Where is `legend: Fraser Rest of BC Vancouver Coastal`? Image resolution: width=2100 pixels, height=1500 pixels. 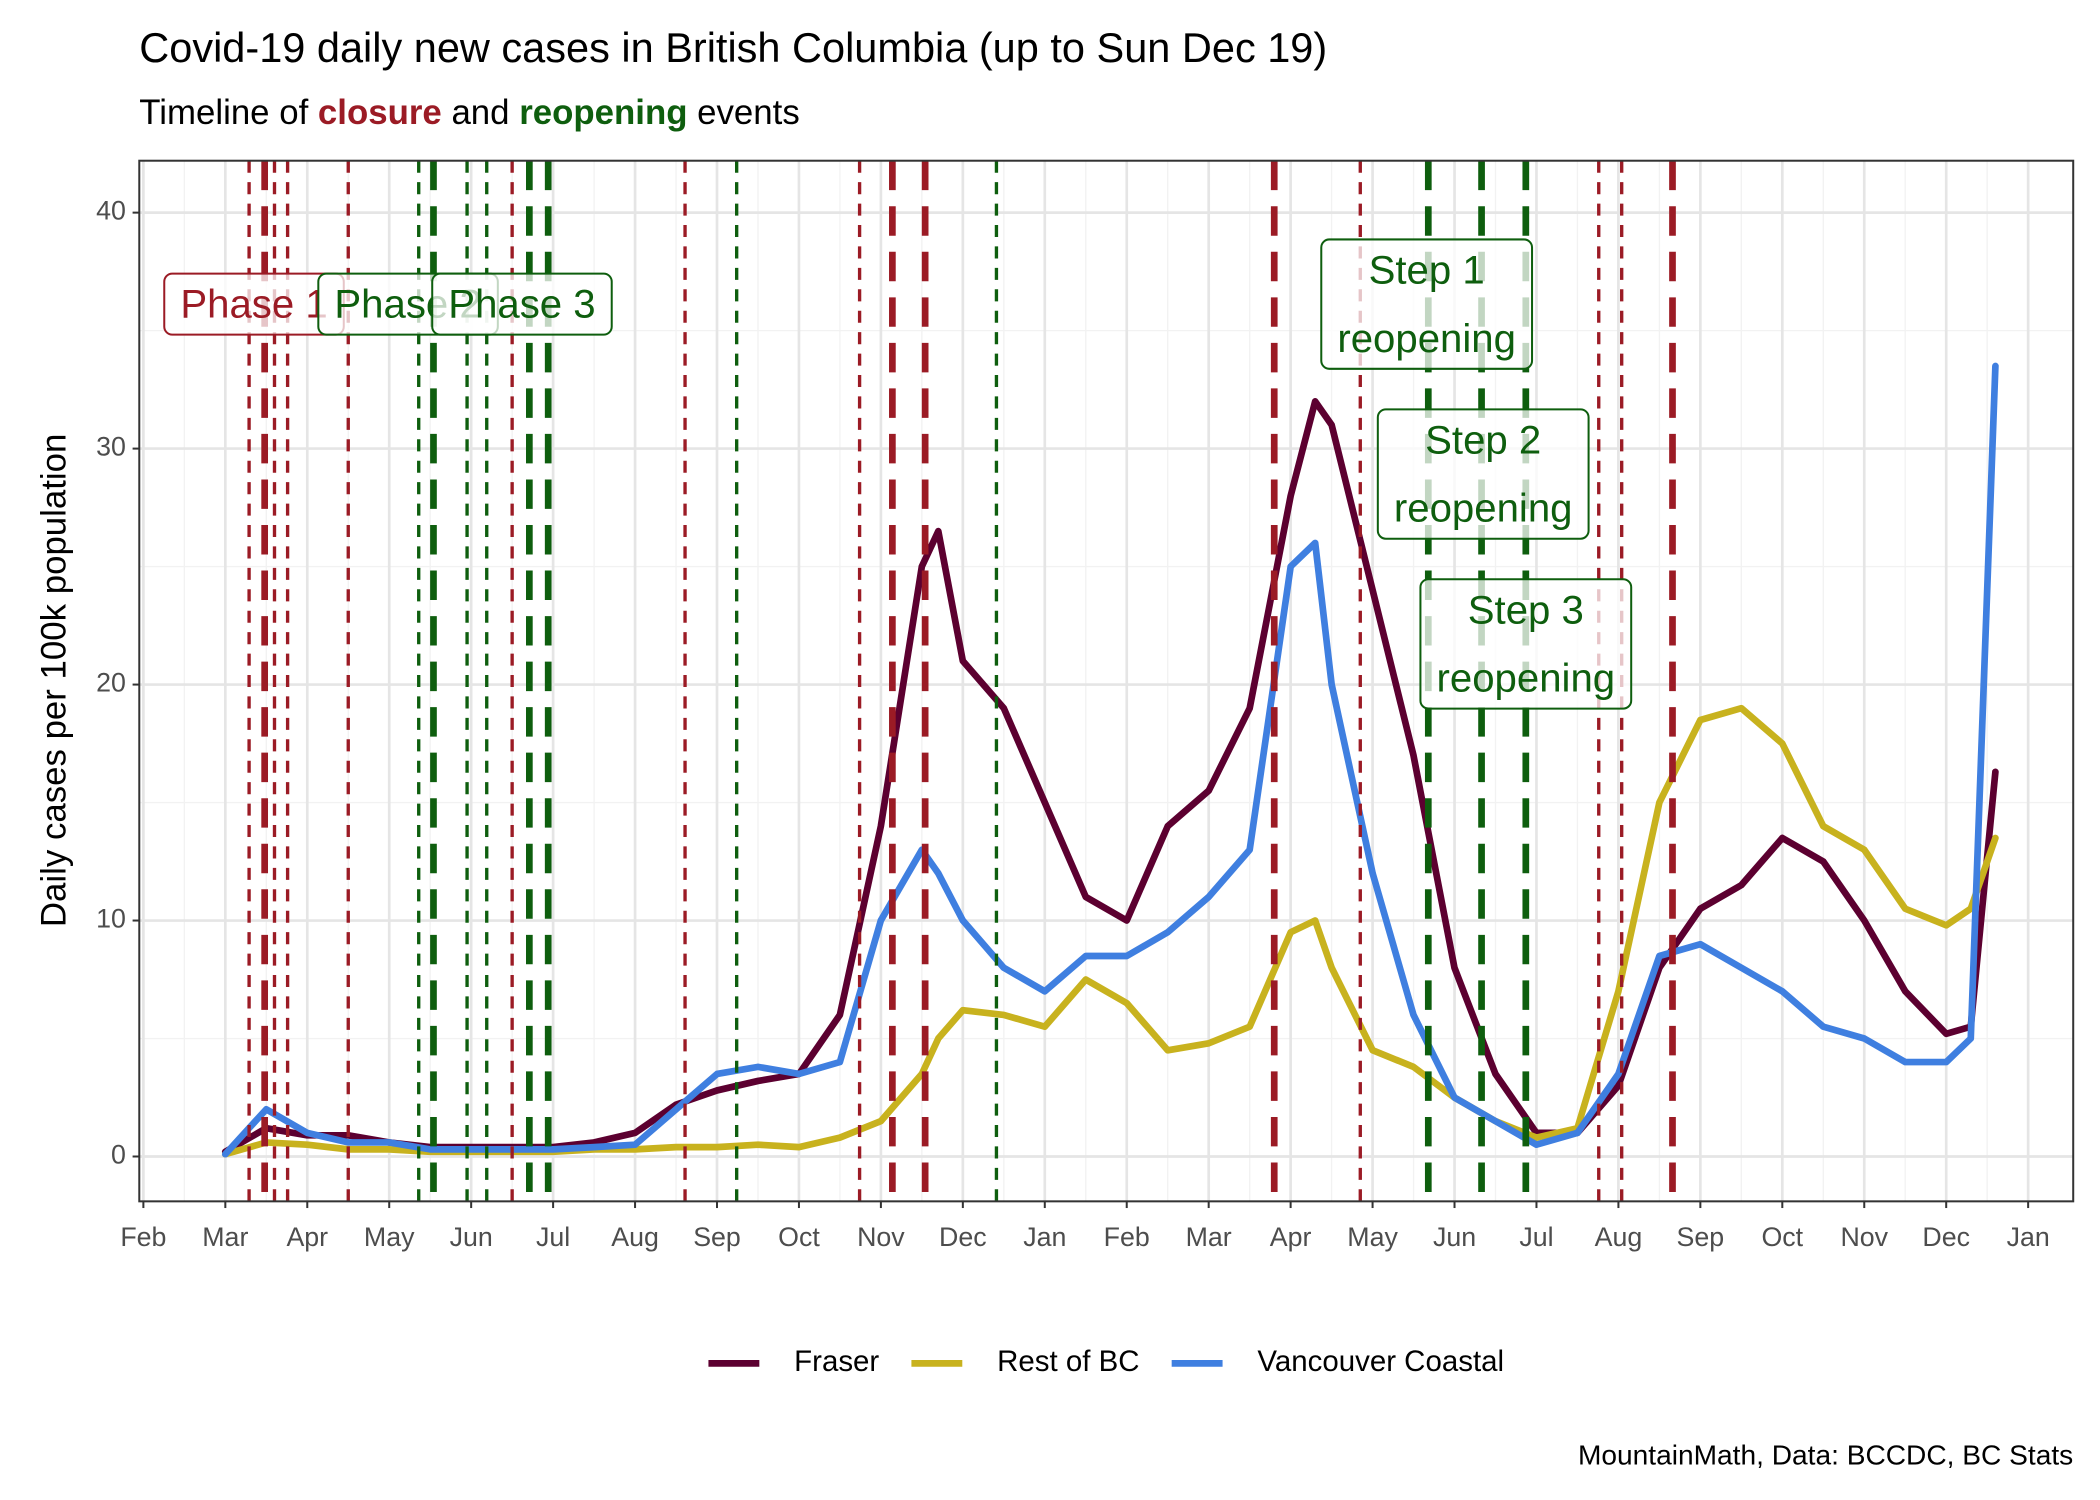
legend: Fraser Rest of BC Vancouver Coastal is located at coordinates (1106, 1361).